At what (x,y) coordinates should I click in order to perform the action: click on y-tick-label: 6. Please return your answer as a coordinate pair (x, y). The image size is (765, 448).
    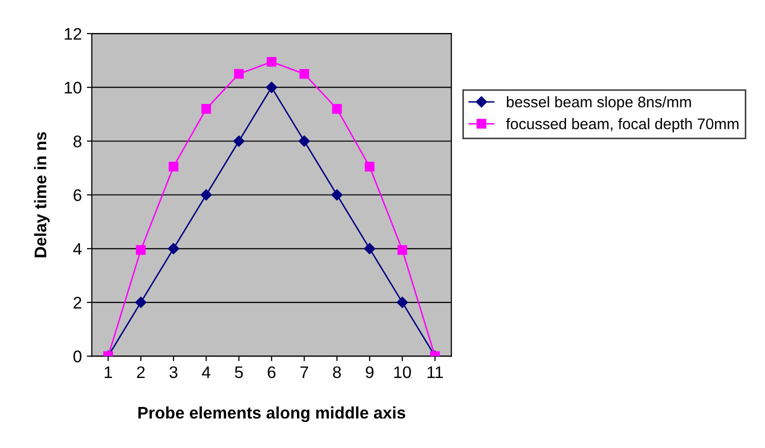
    Looking at the image, I should click on (78, 195).